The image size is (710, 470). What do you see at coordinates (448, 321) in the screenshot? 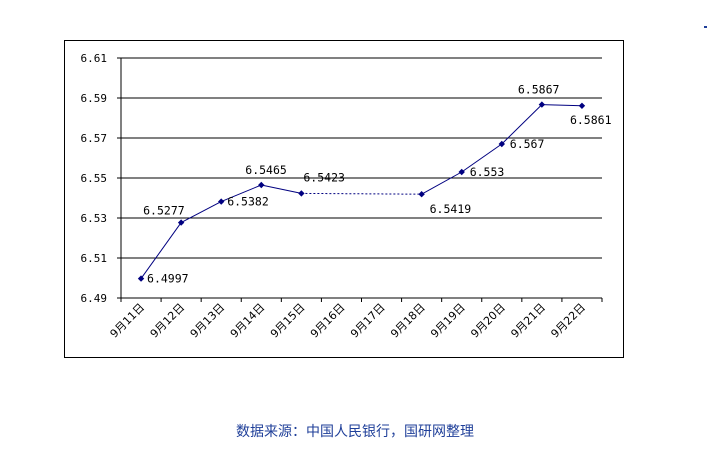
I see `x-tick-label: 9月19日` at bounding box center [448, 321].